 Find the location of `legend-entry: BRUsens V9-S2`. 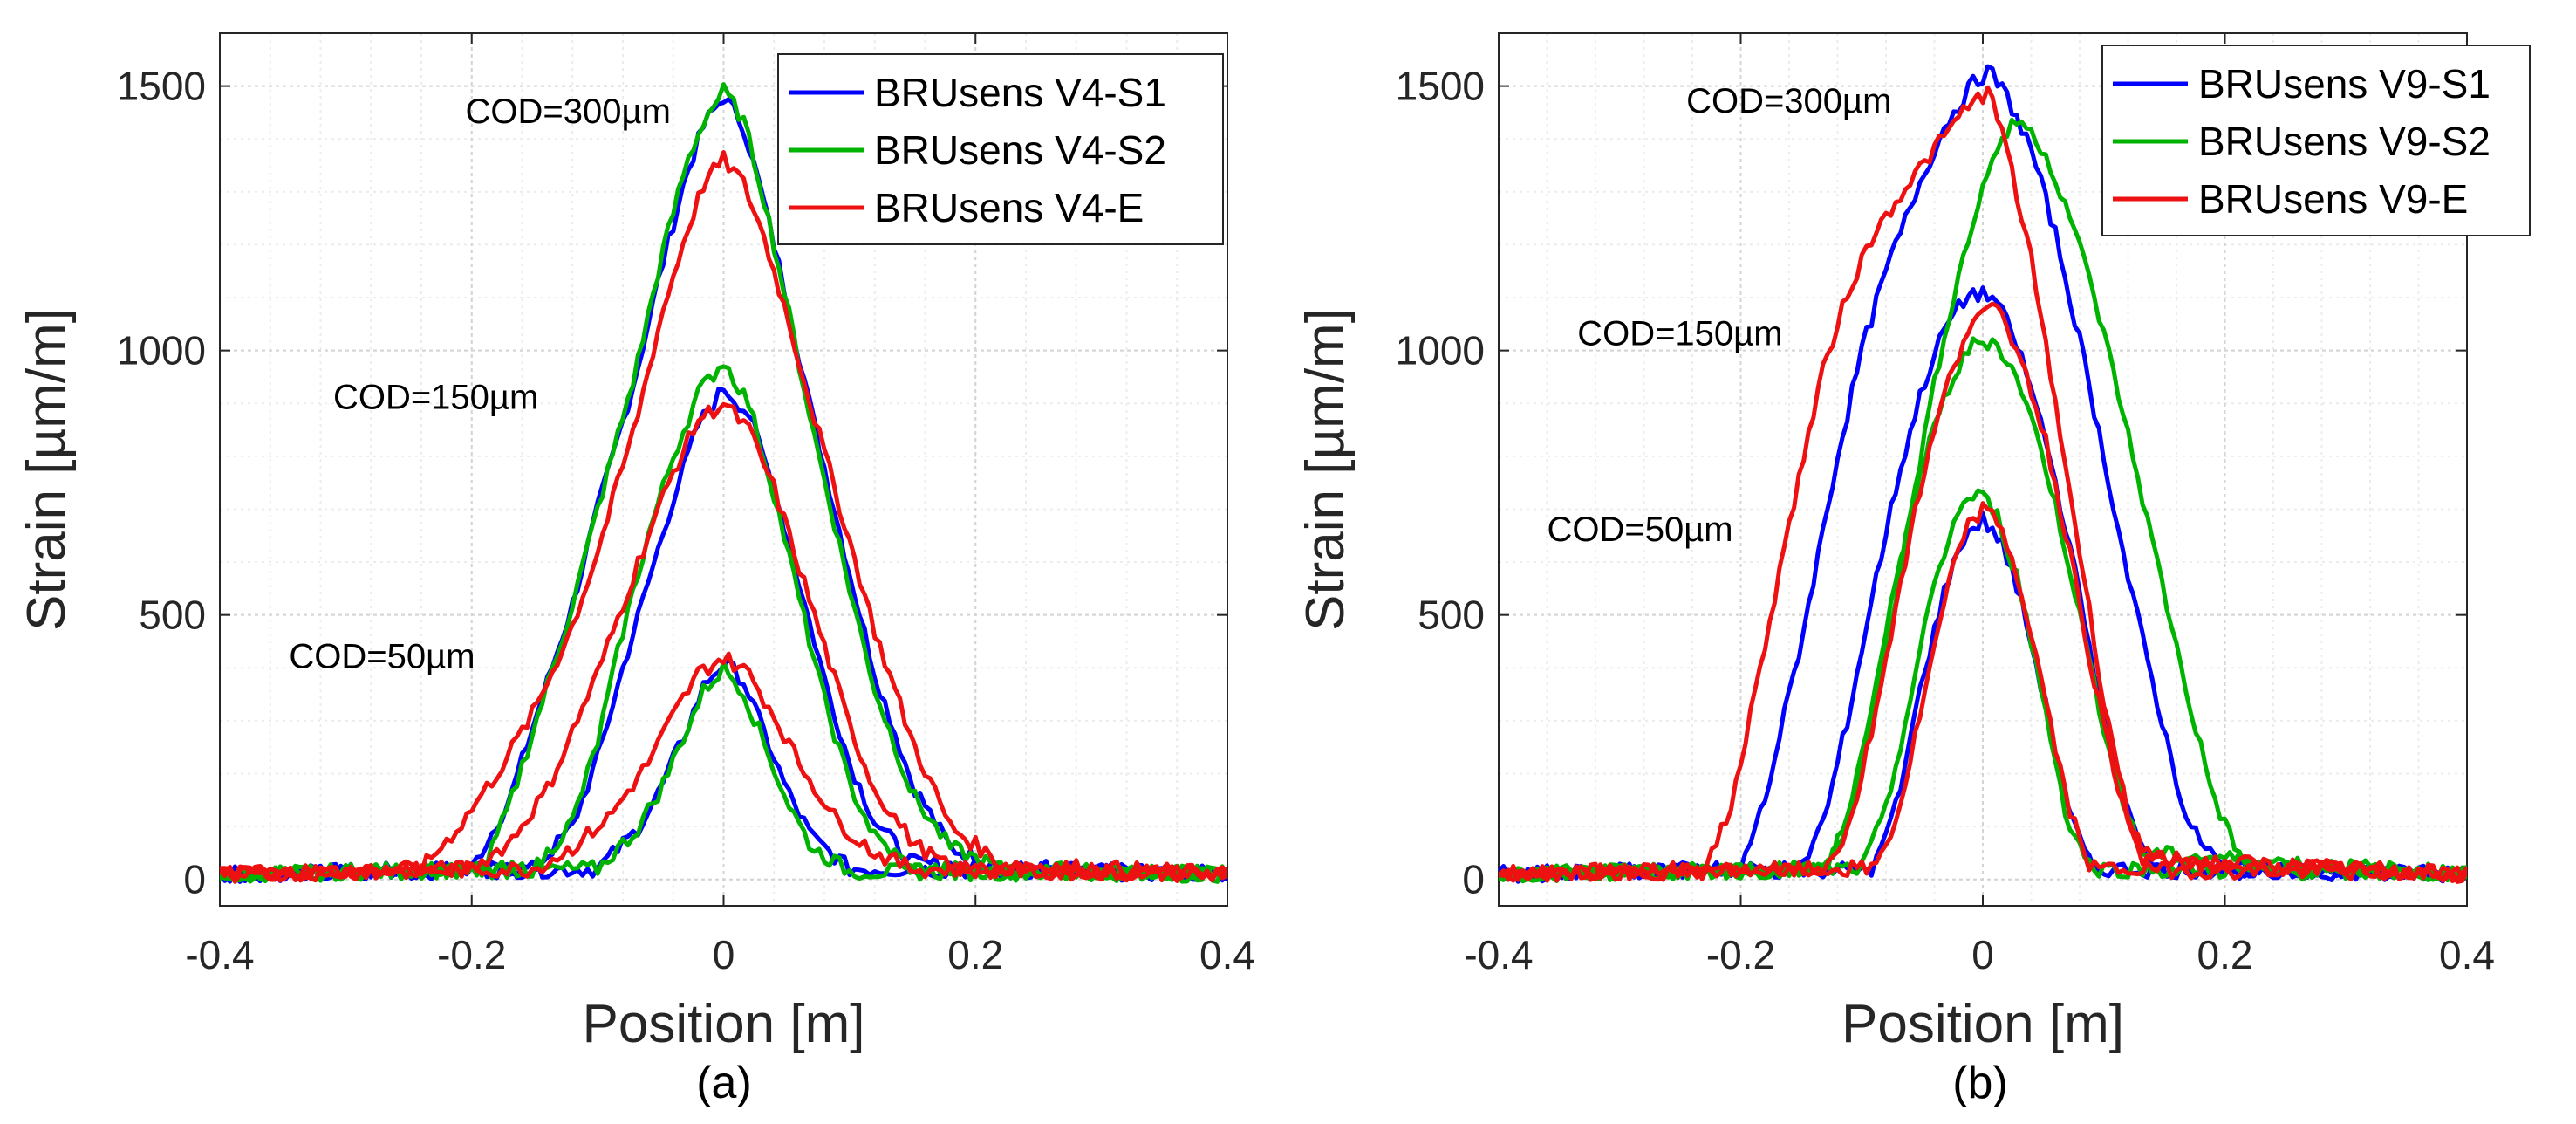

legend-entry: BRUsens V9-S2 is located at coordinates (2344, 142).